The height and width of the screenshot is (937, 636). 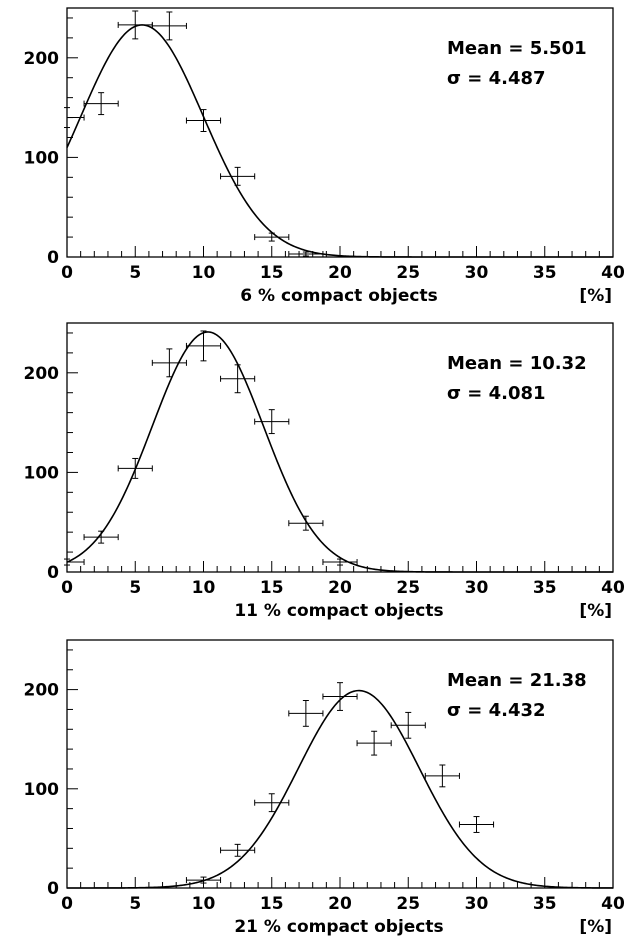 I want to click on stat-sigma: σ = 4.432, so click(x=496, y=710).